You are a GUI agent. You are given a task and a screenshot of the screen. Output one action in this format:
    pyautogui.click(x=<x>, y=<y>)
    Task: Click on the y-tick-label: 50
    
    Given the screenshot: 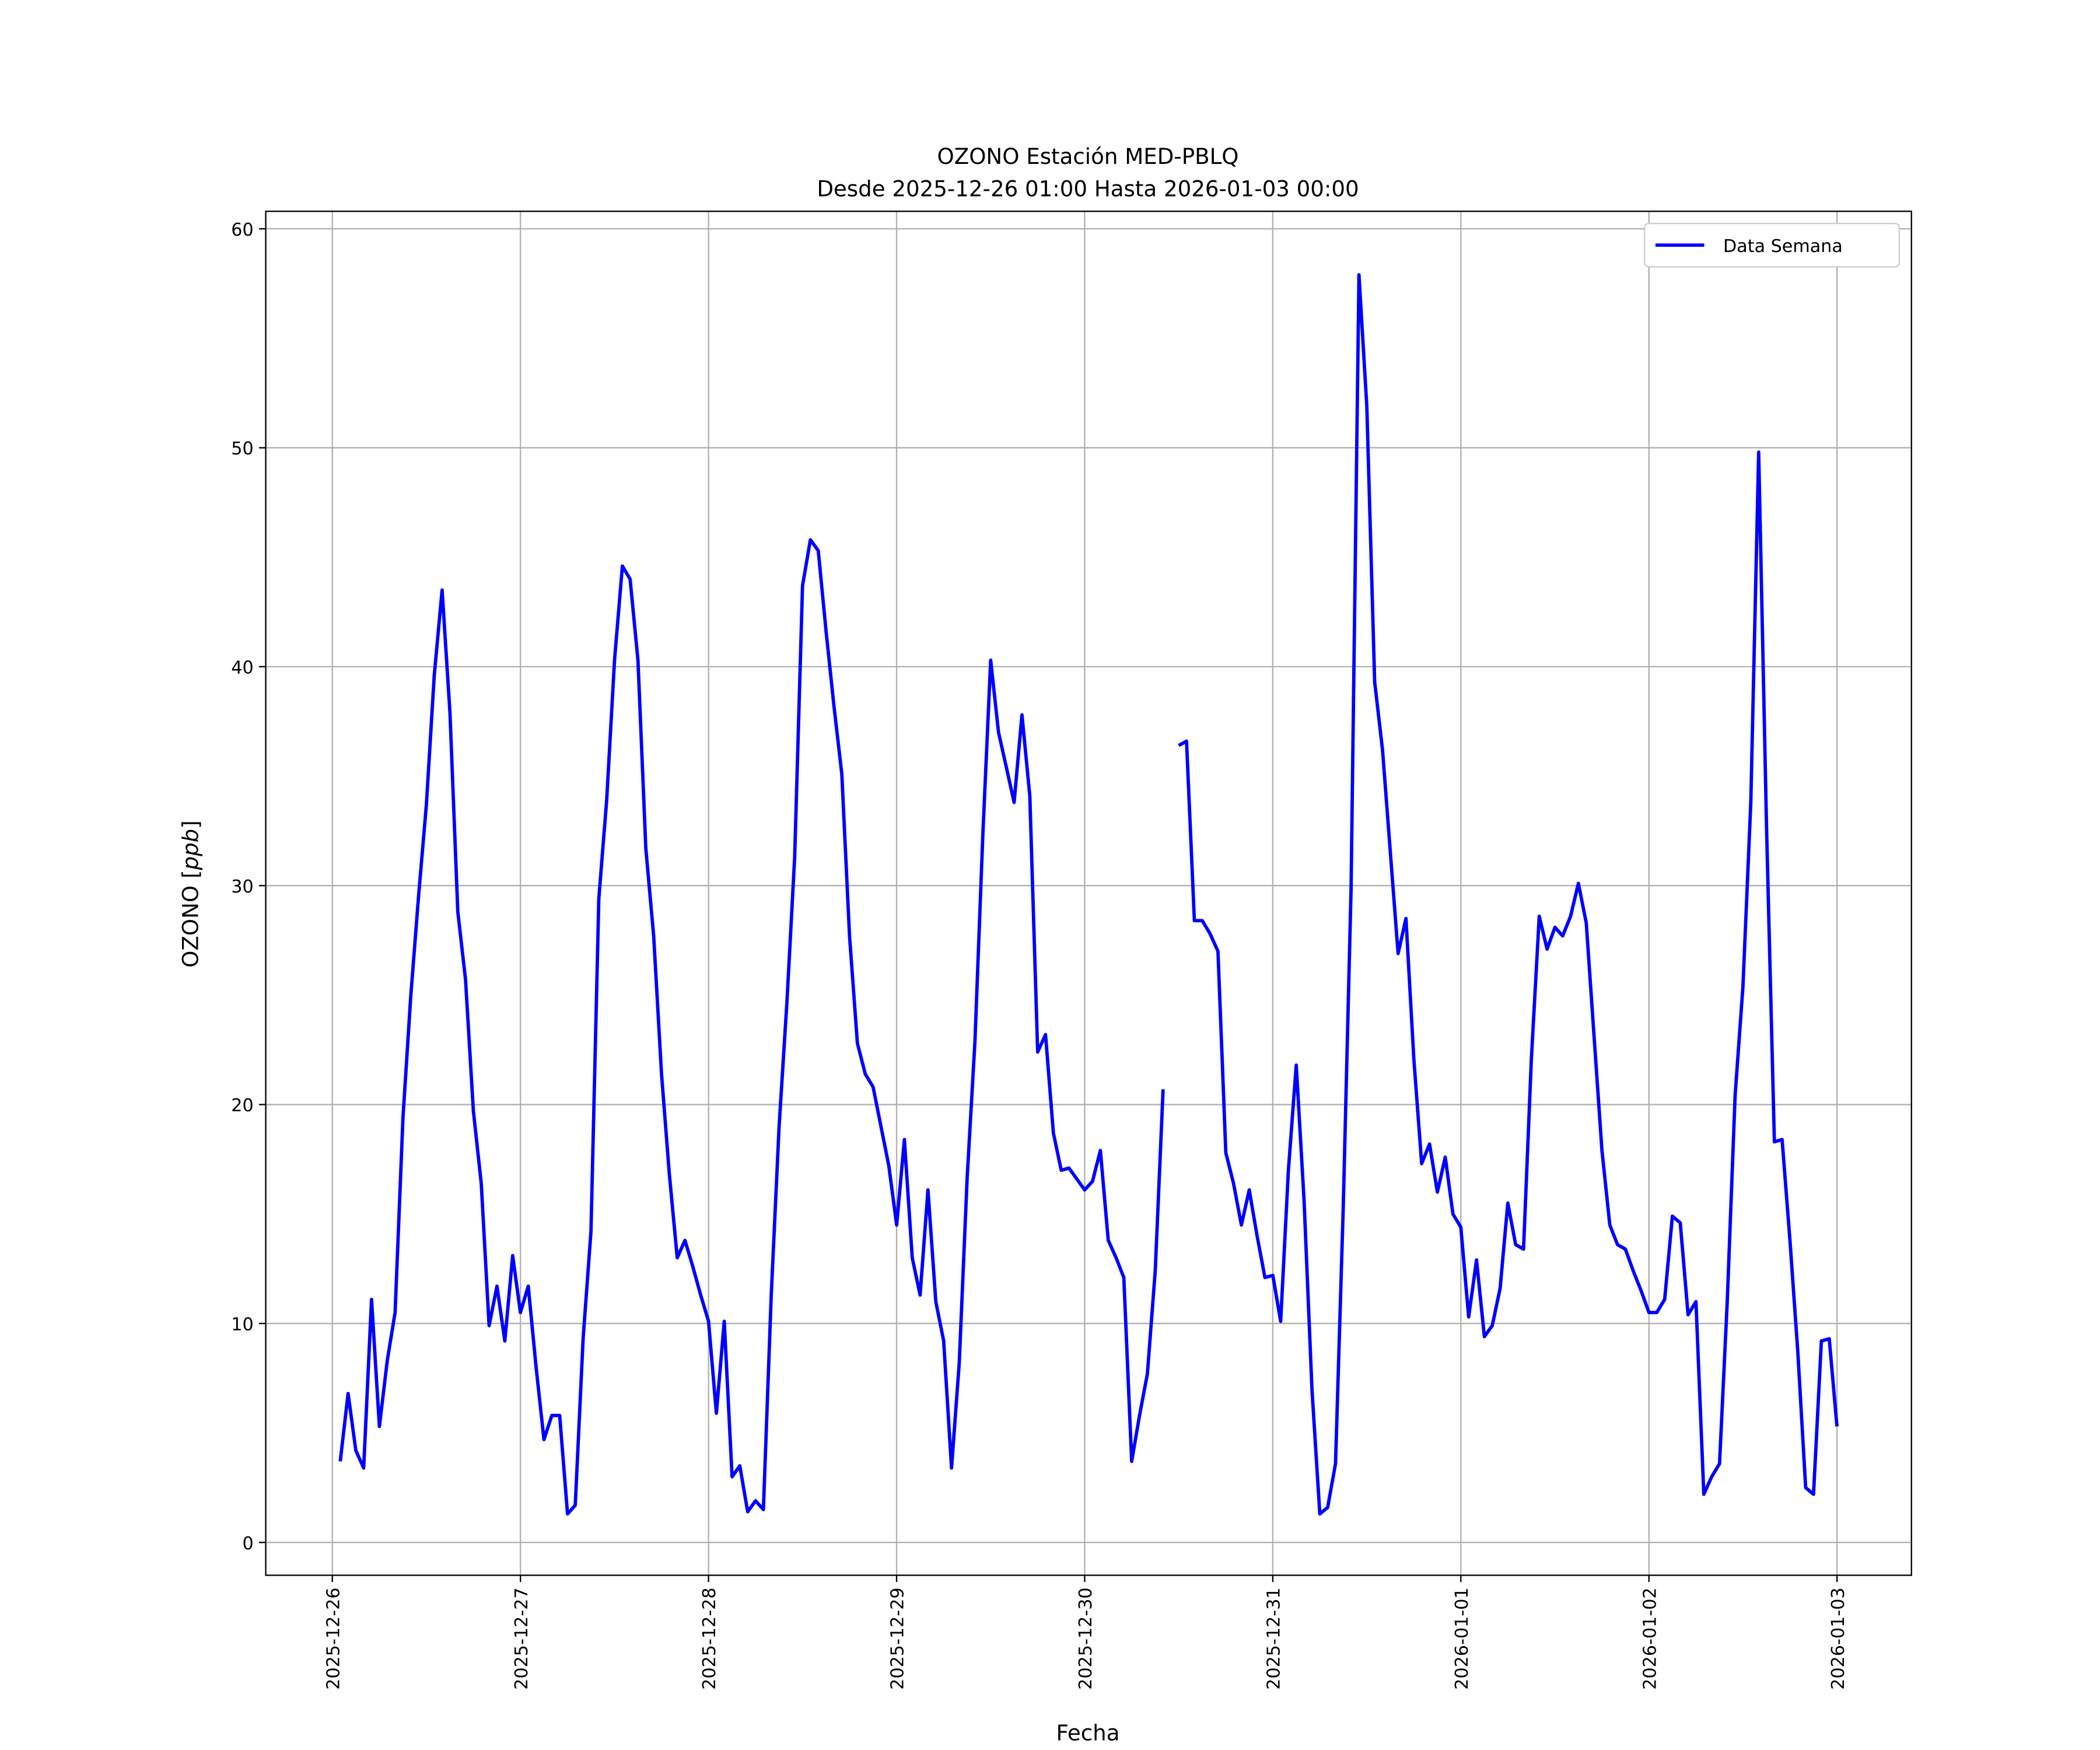 What is the action you would take?
    pyautogui.click(x=242, y=449)
    